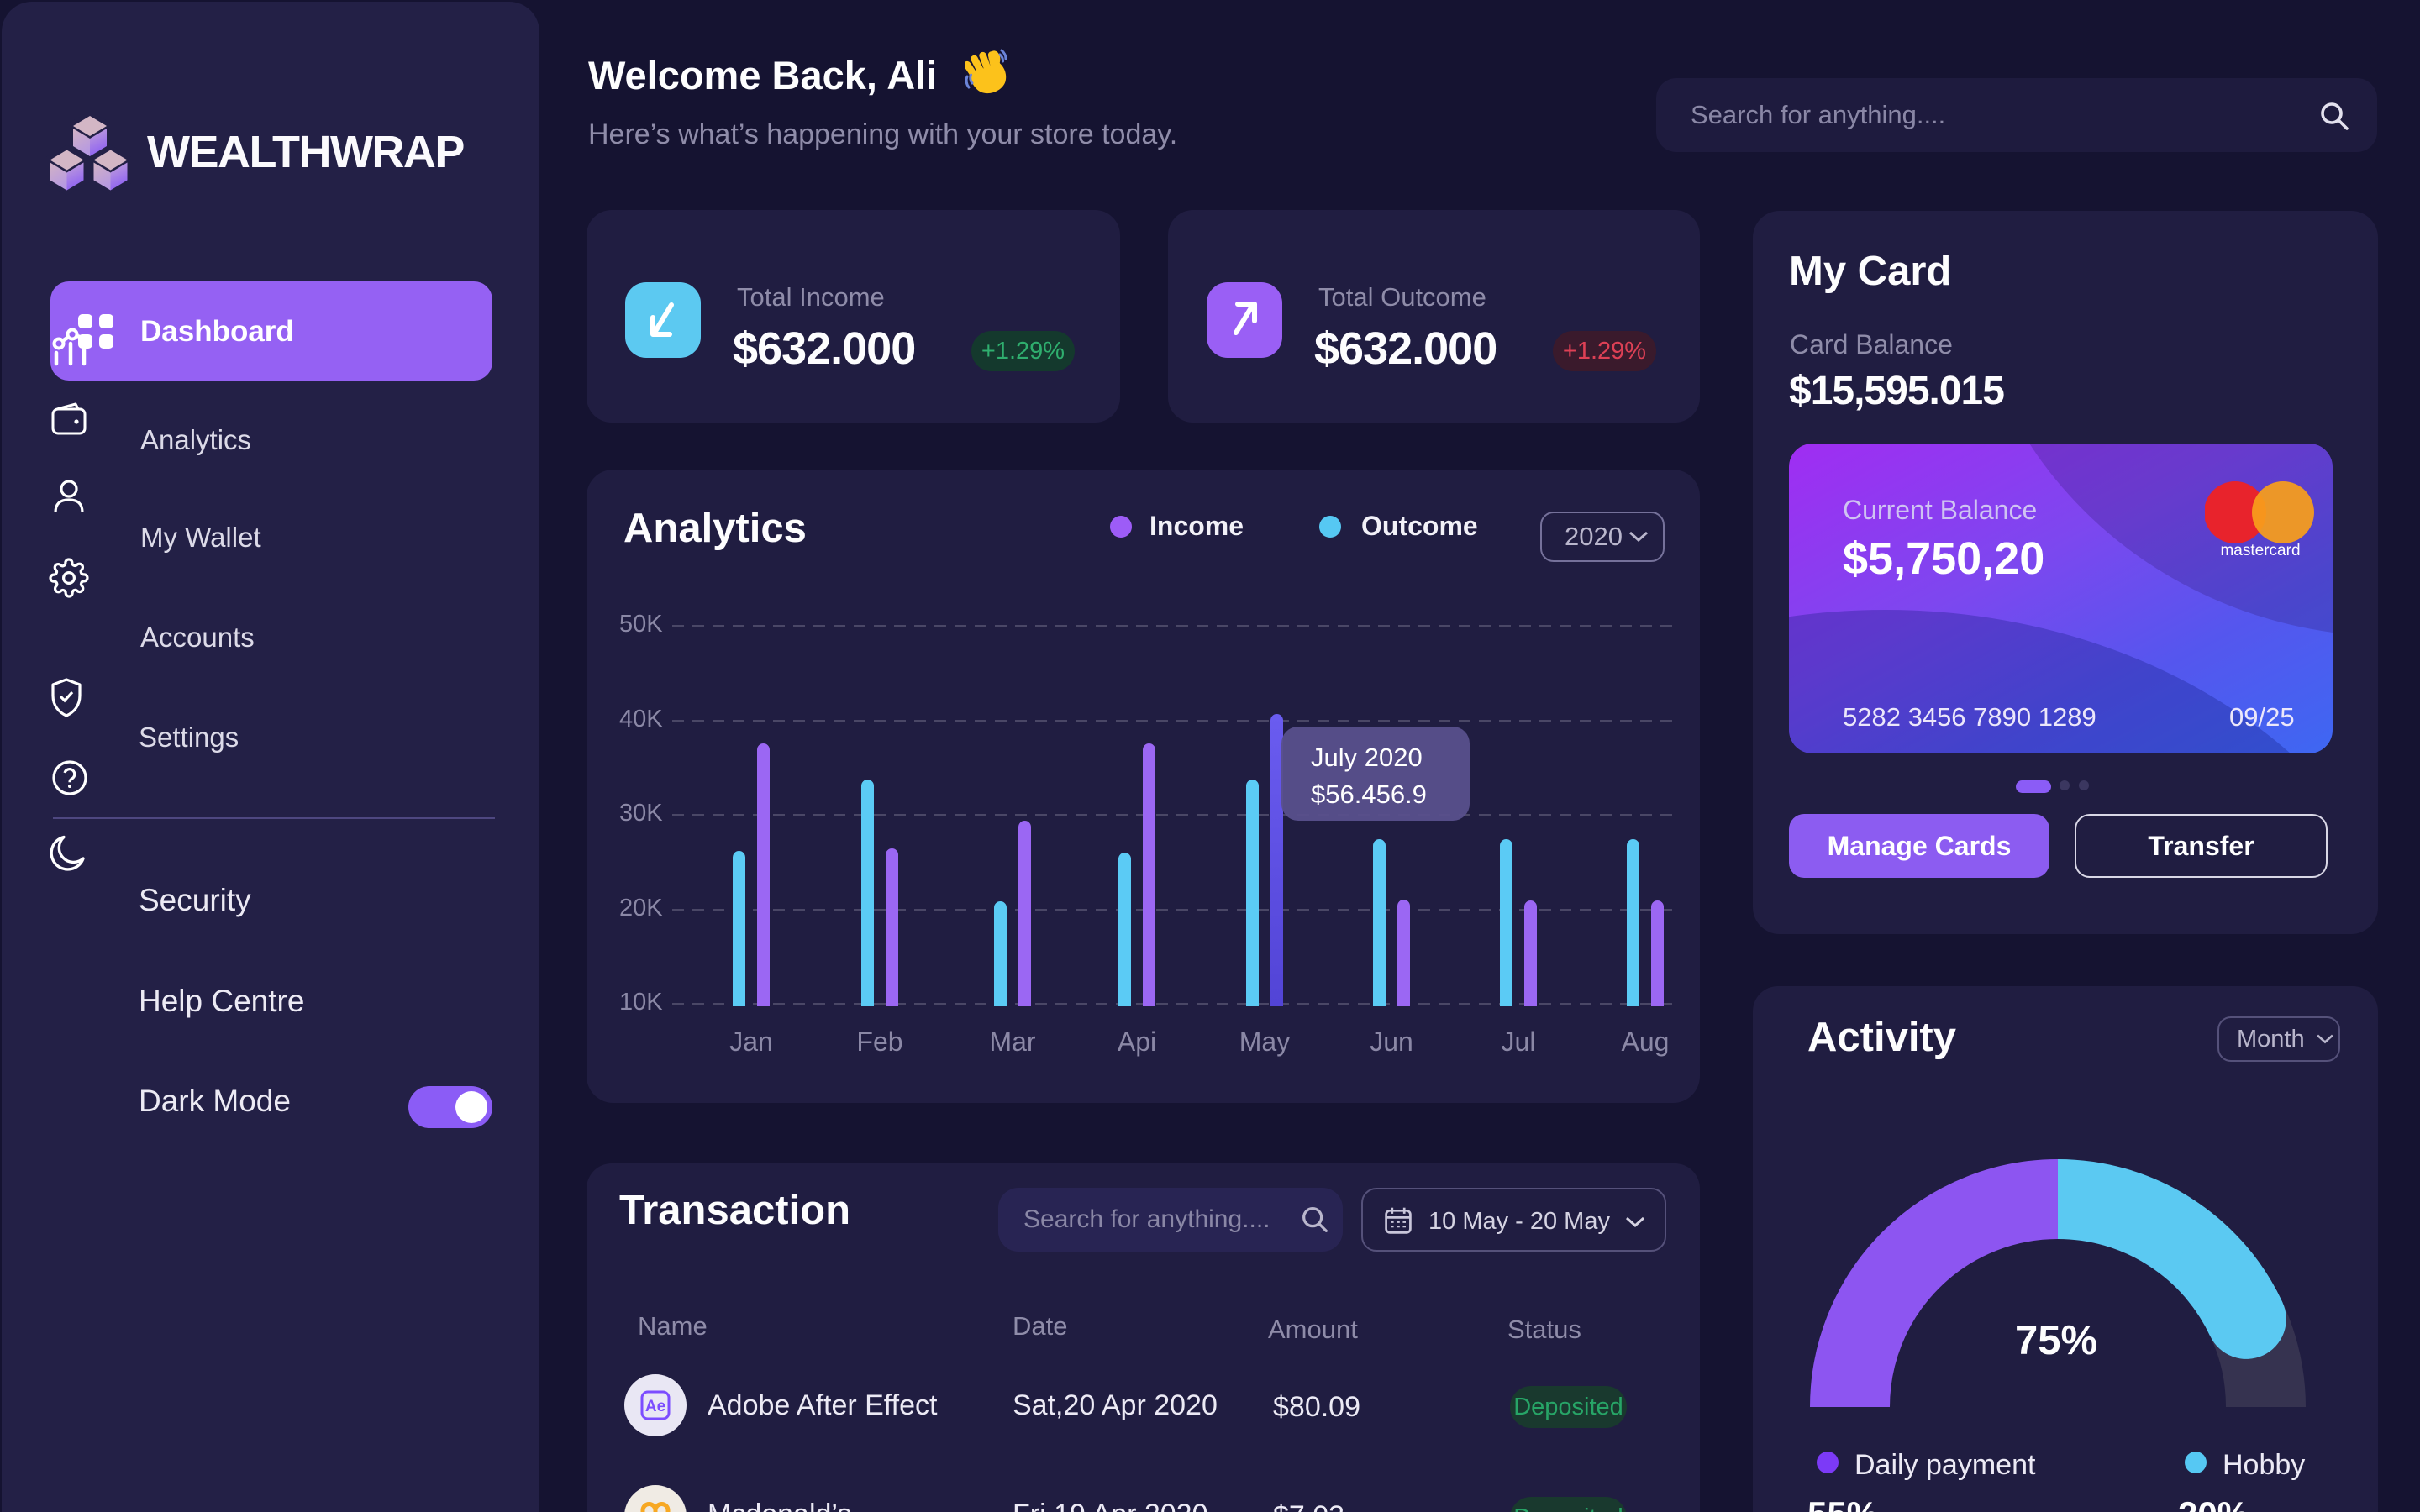 The height and width of the screenshot is (1512, 2420). I want to click on svg-text: Ae, so click(656, 1406).